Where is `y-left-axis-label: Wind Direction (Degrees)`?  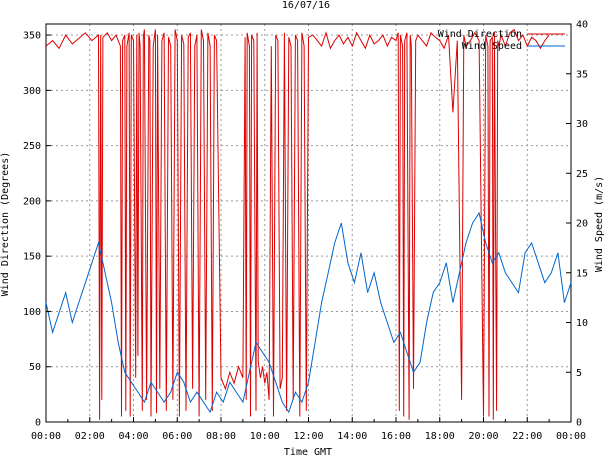 y-left-axis-label: Wind Direction (Degrees) is located at coordinates (5, 224).